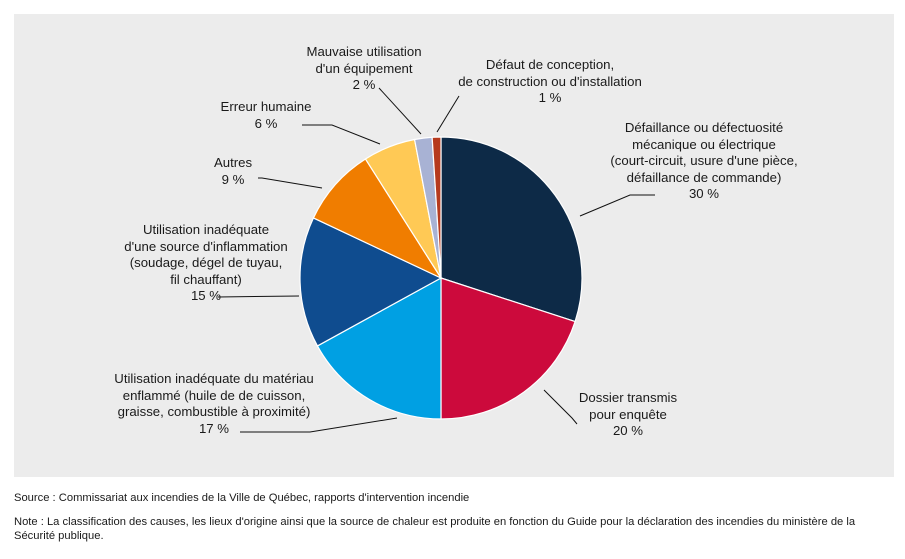  I want to click on data-label-materiau-percent: 17 %, so click(214, 428).